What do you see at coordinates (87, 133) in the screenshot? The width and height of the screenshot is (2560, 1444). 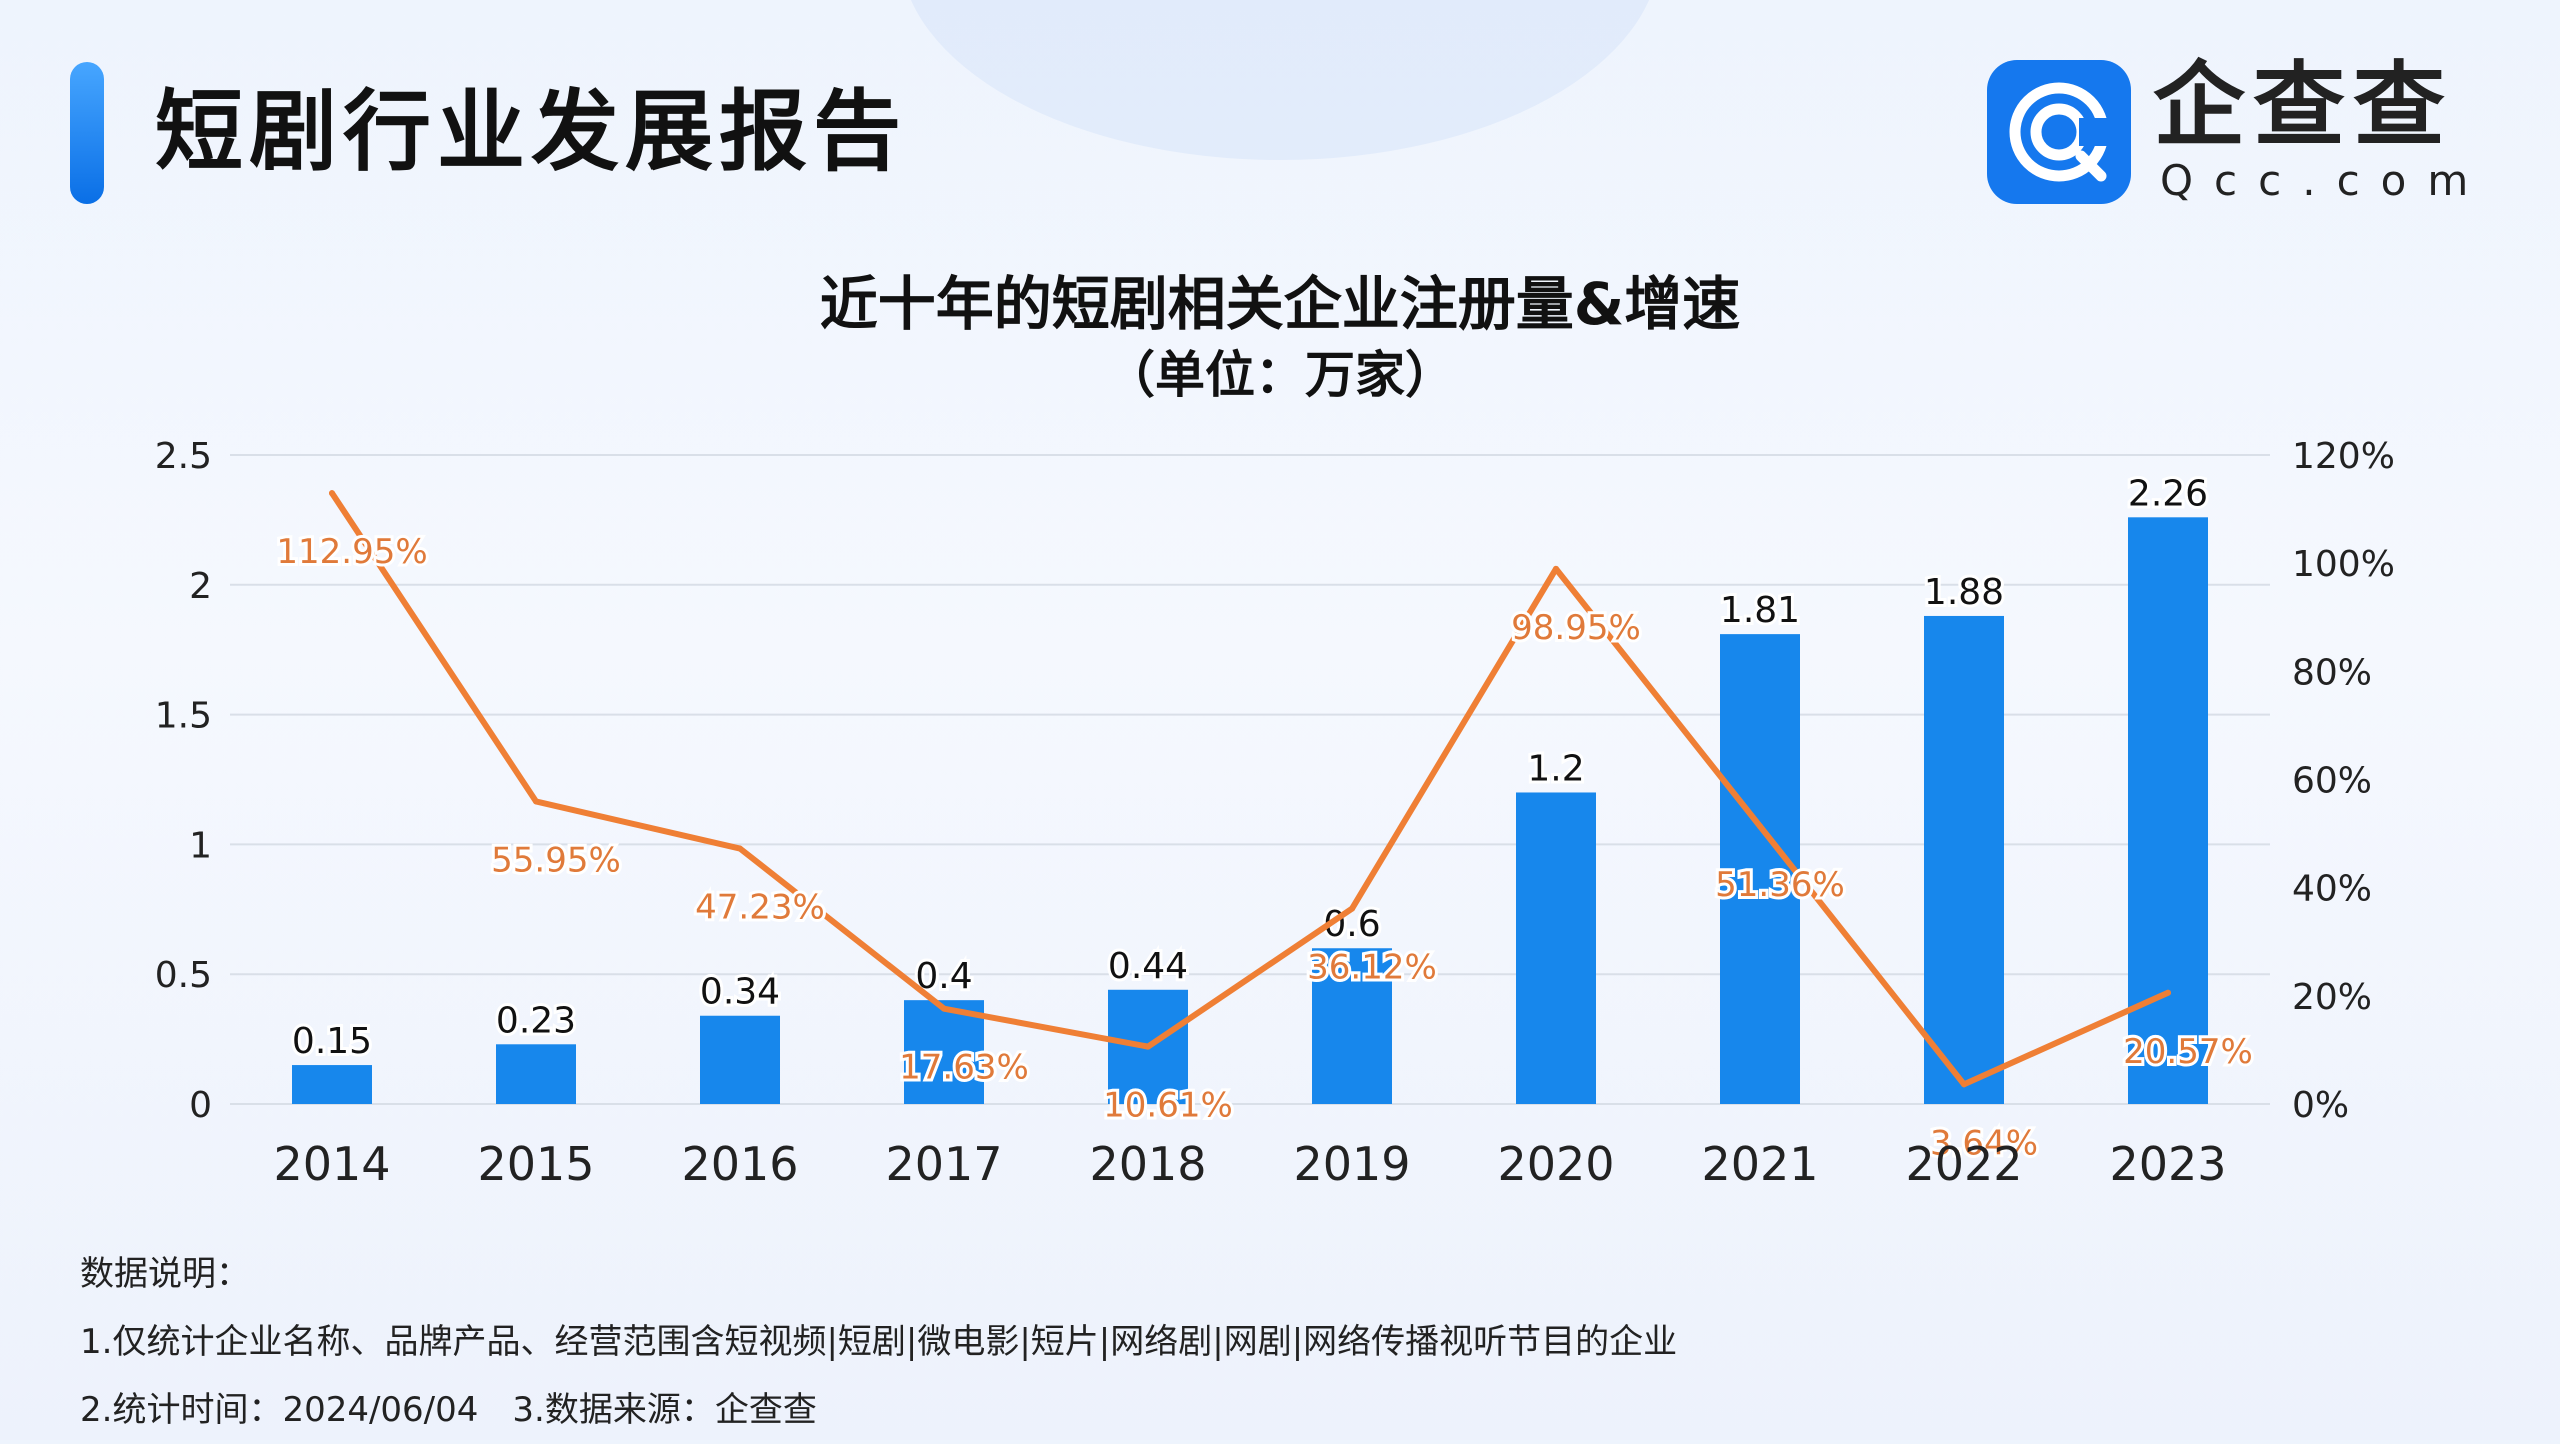 I see `title-accent-bar` at bounding box center [87, 133].